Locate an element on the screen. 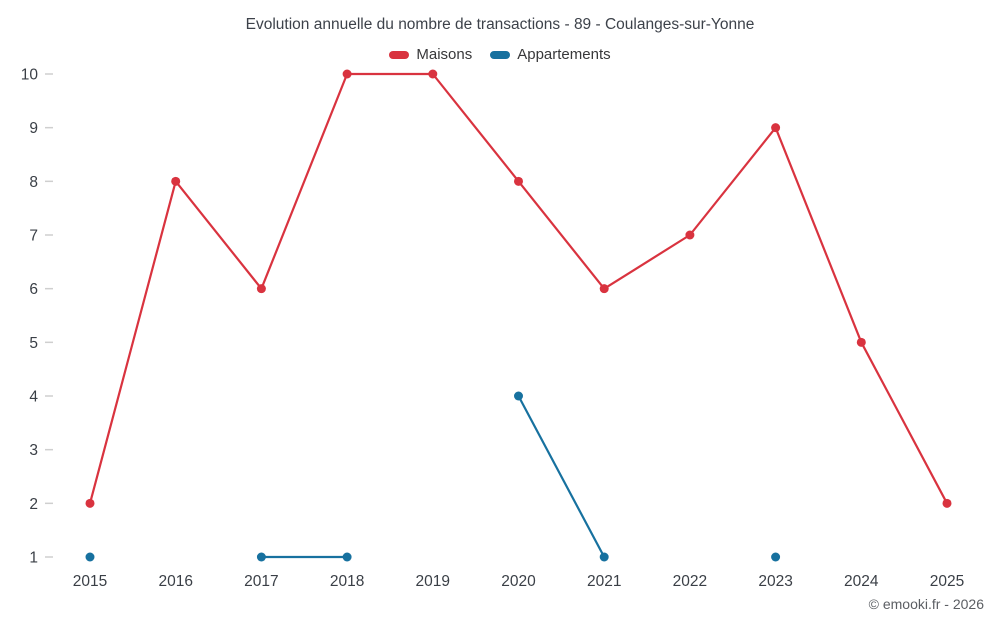  legend-item-appartements: Appartements is located at coordinates (550, 54).